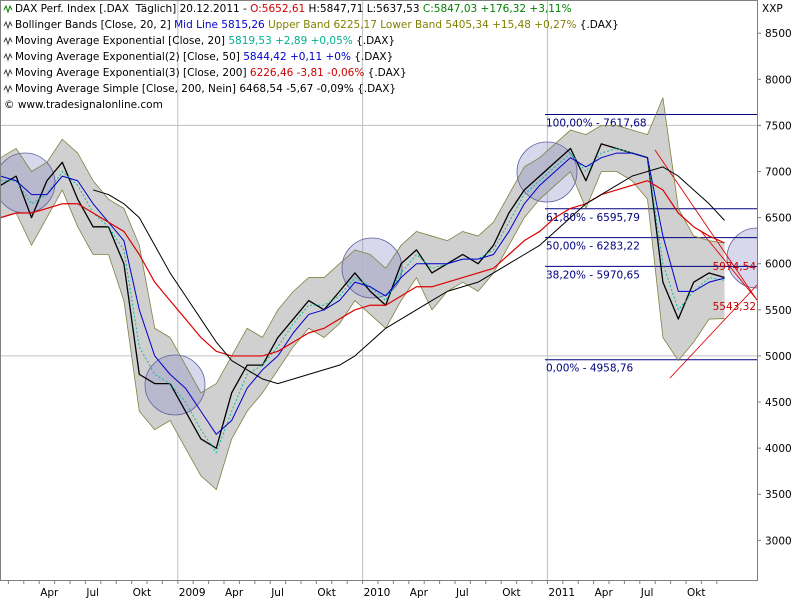 The width and height of the screenshot is (800, 600). I want to click on header-segment: H:5847,71 L:5637,53, so click(364, 9).